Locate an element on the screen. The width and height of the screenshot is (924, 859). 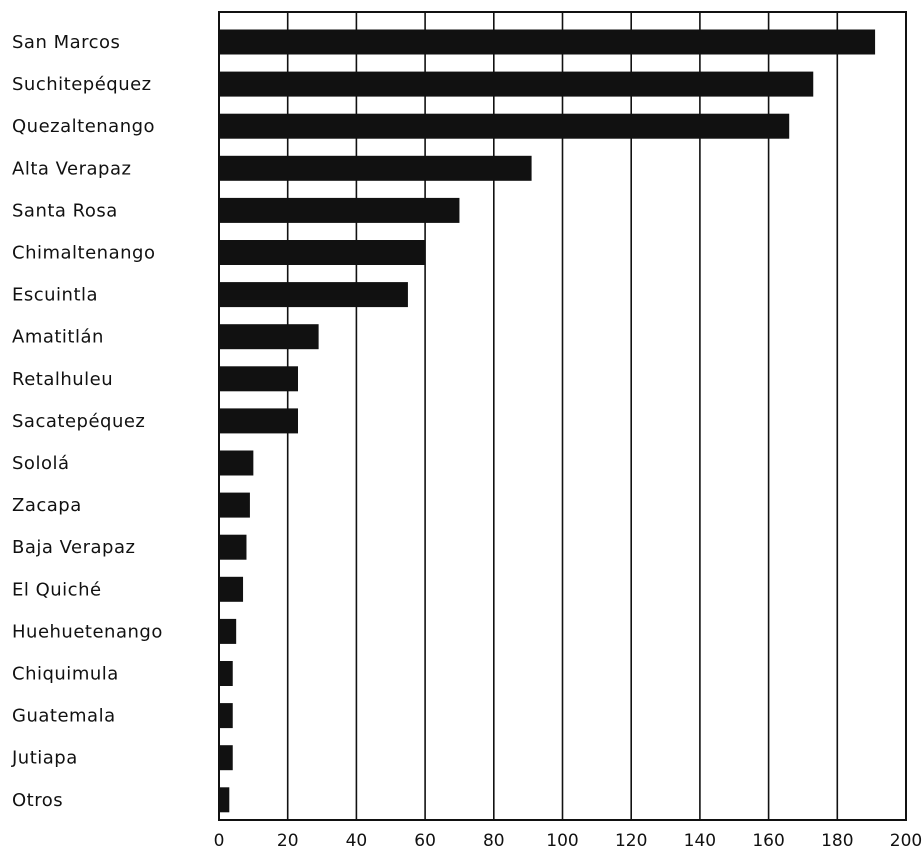
x-tick-label: 120 is located at coordinates (631, 841).